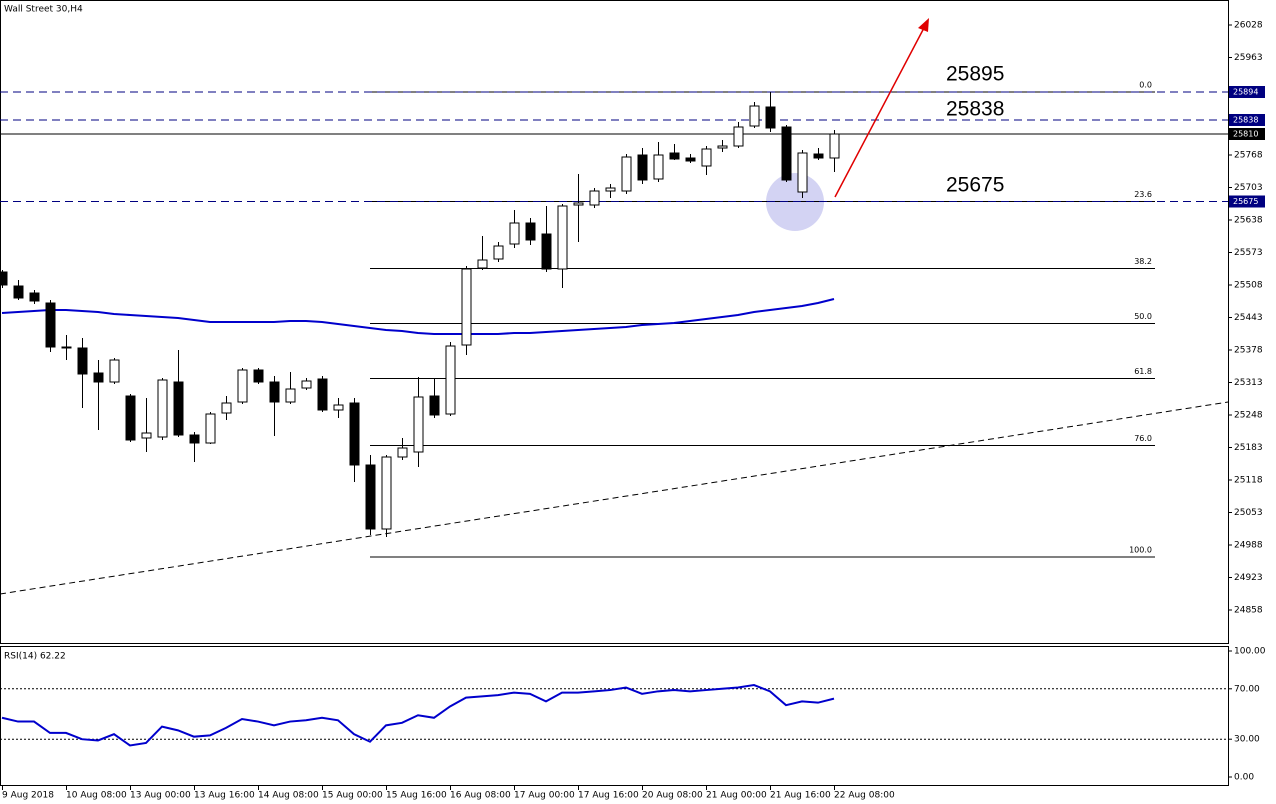 The height and width of the screenshot is (804, 1276). What do you see at coordinates (1248, 253) in the screenshot?
I see `y-tick-label: 25573` at bounding box center [1248, 253].